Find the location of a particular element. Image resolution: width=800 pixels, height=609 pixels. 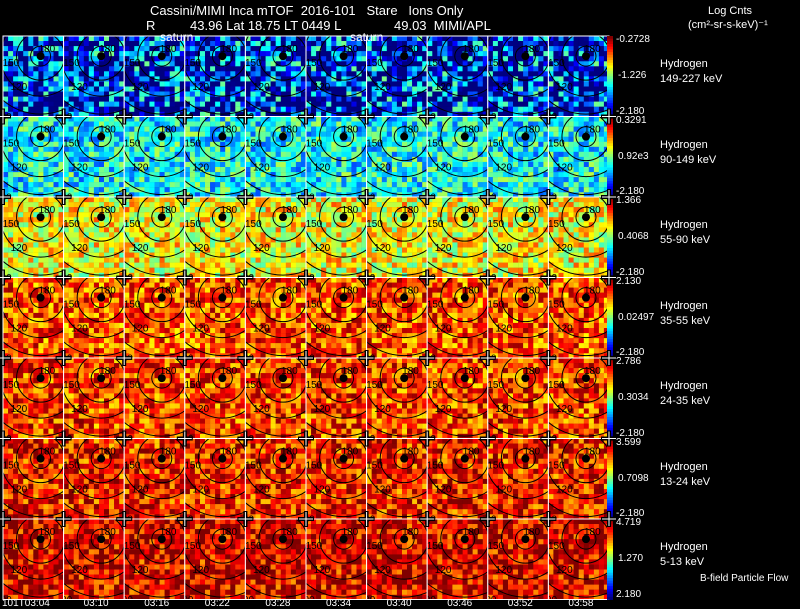

time-label: 03:46 is located at coordinates (460, 603).